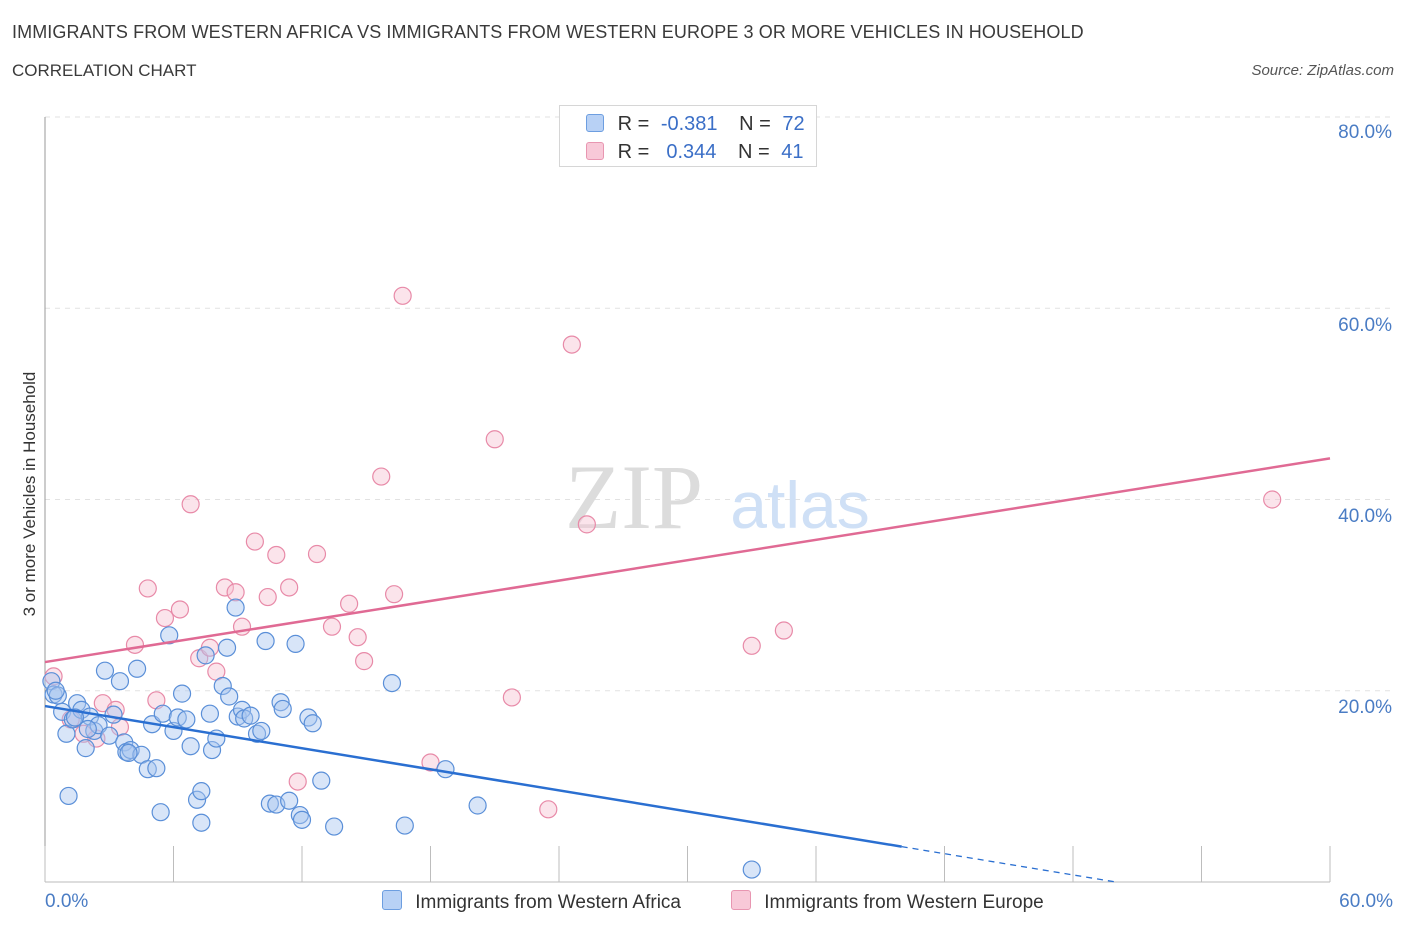 The image size is (1406, 930). I want to click on bottom-legend-swatch-blue, so click(392, 900).